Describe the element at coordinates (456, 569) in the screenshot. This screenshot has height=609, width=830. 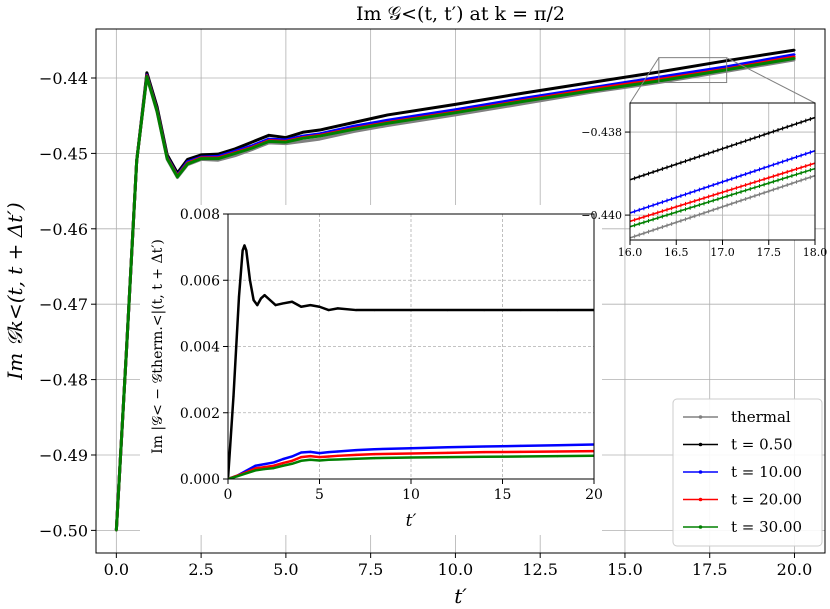
I see `main-xtick-label: 10.0` at that location.